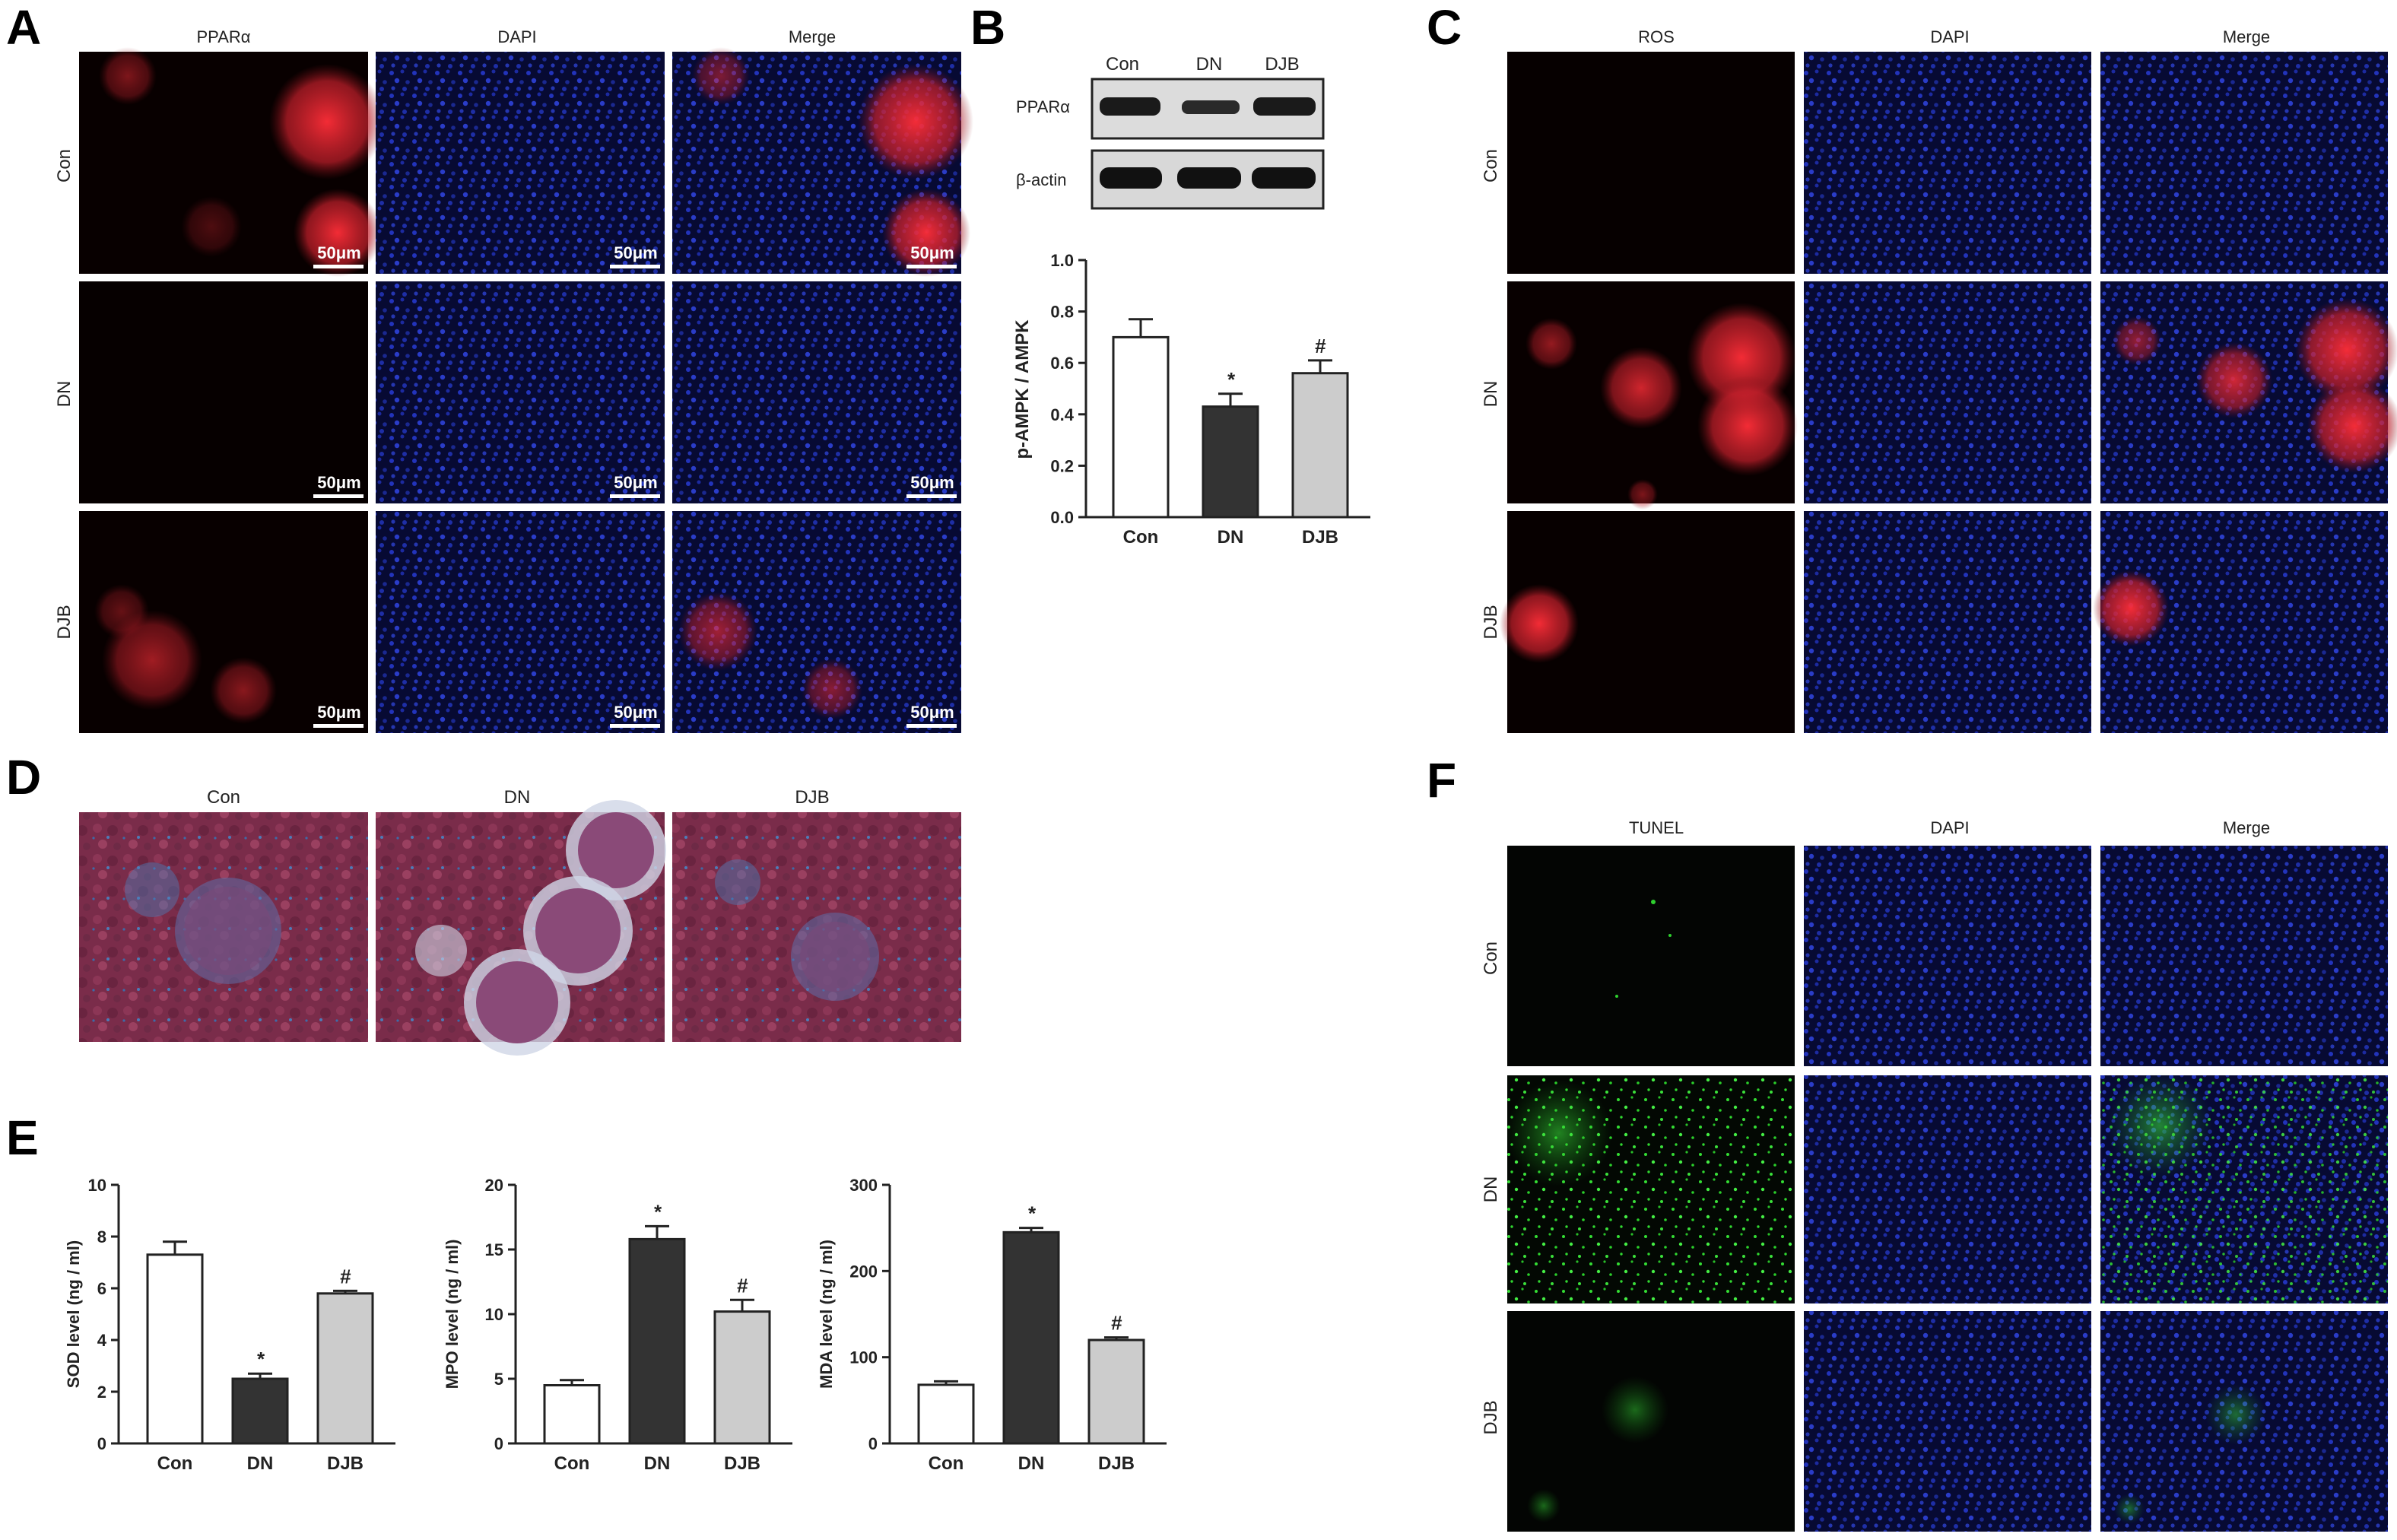 This screenshot has height=1540, width=2397. I want to click on panel-label-d: D, so click(23, 777).